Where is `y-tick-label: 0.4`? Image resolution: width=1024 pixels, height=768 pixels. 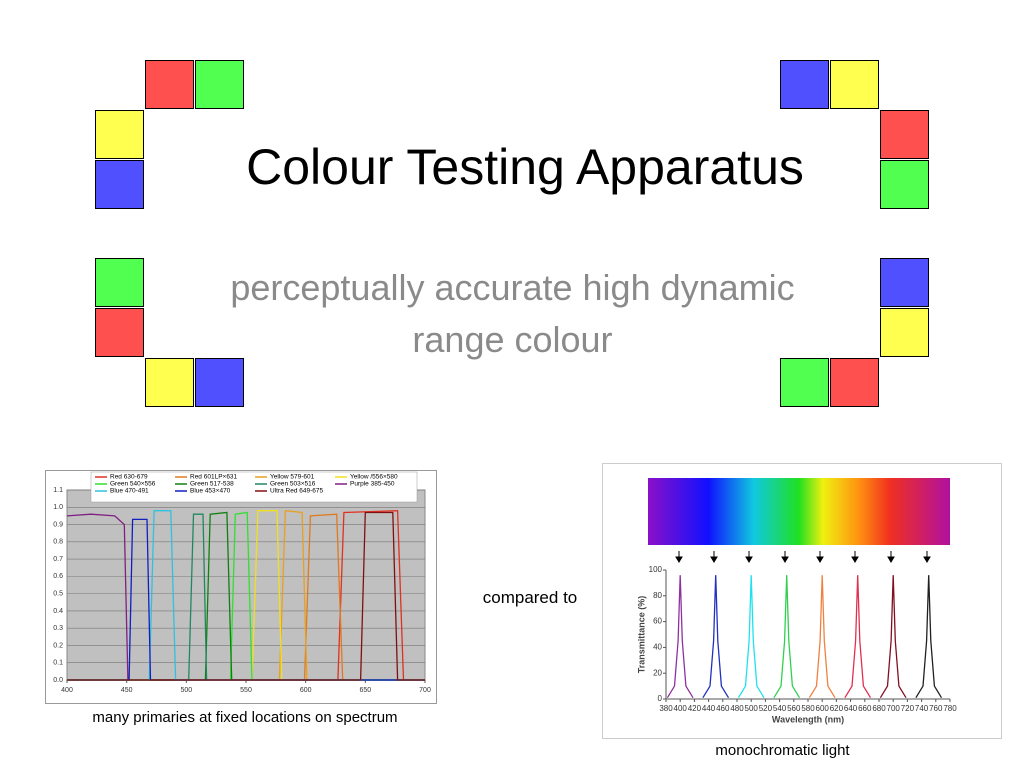
y-tick-label: 0.4 is located at coordinates (58, 611).